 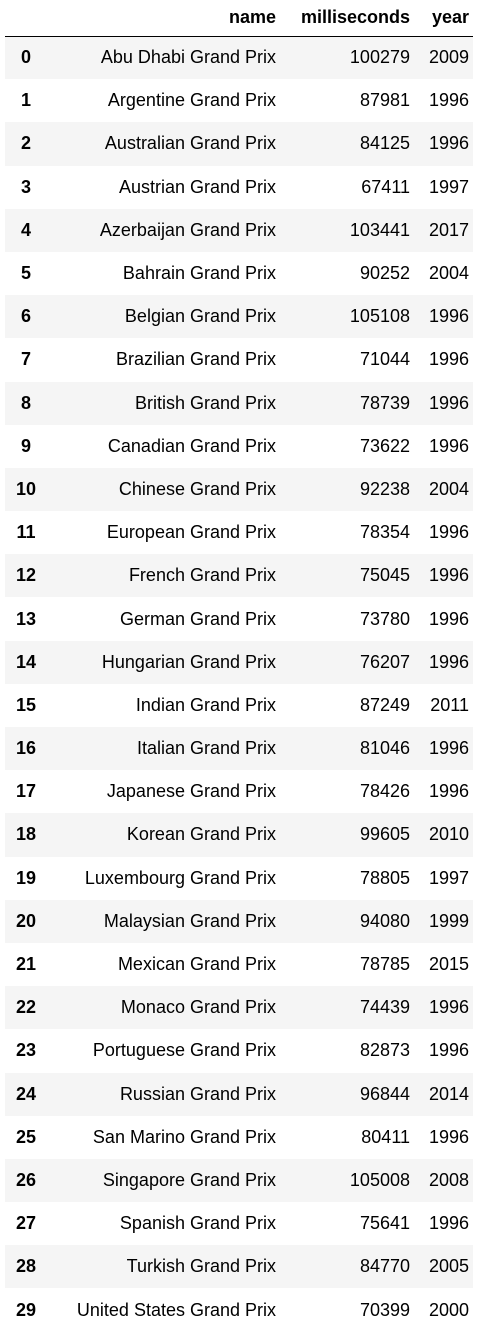 I want to click on row-index: 13, so click(x=26, y=618).